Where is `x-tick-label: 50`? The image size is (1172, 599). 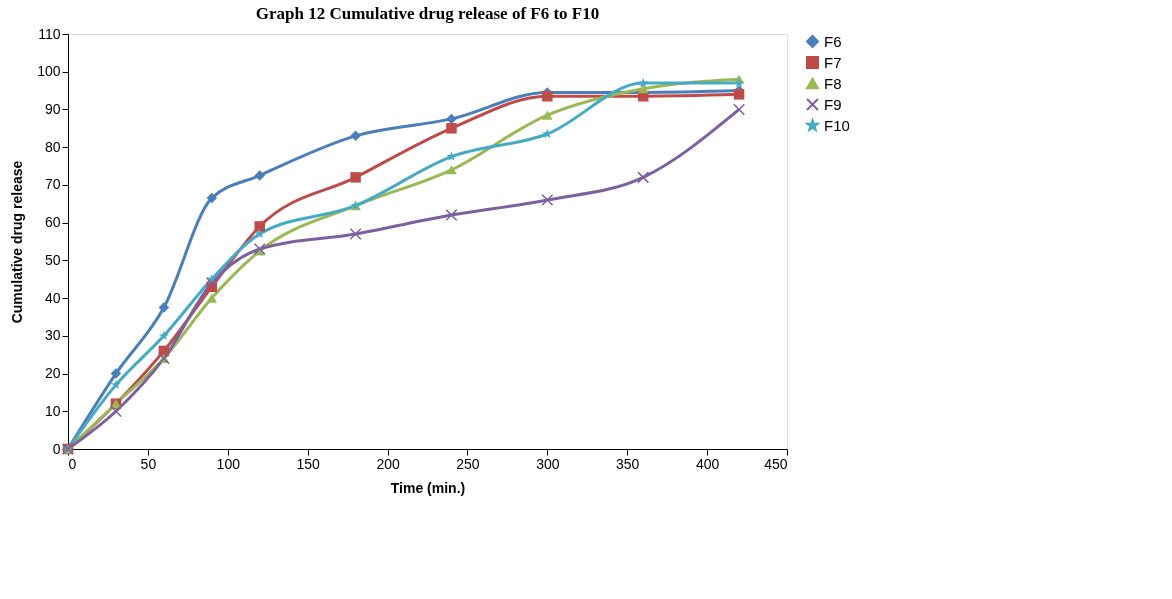 x-tick-label: 50 is located at coordinates (148, 463).